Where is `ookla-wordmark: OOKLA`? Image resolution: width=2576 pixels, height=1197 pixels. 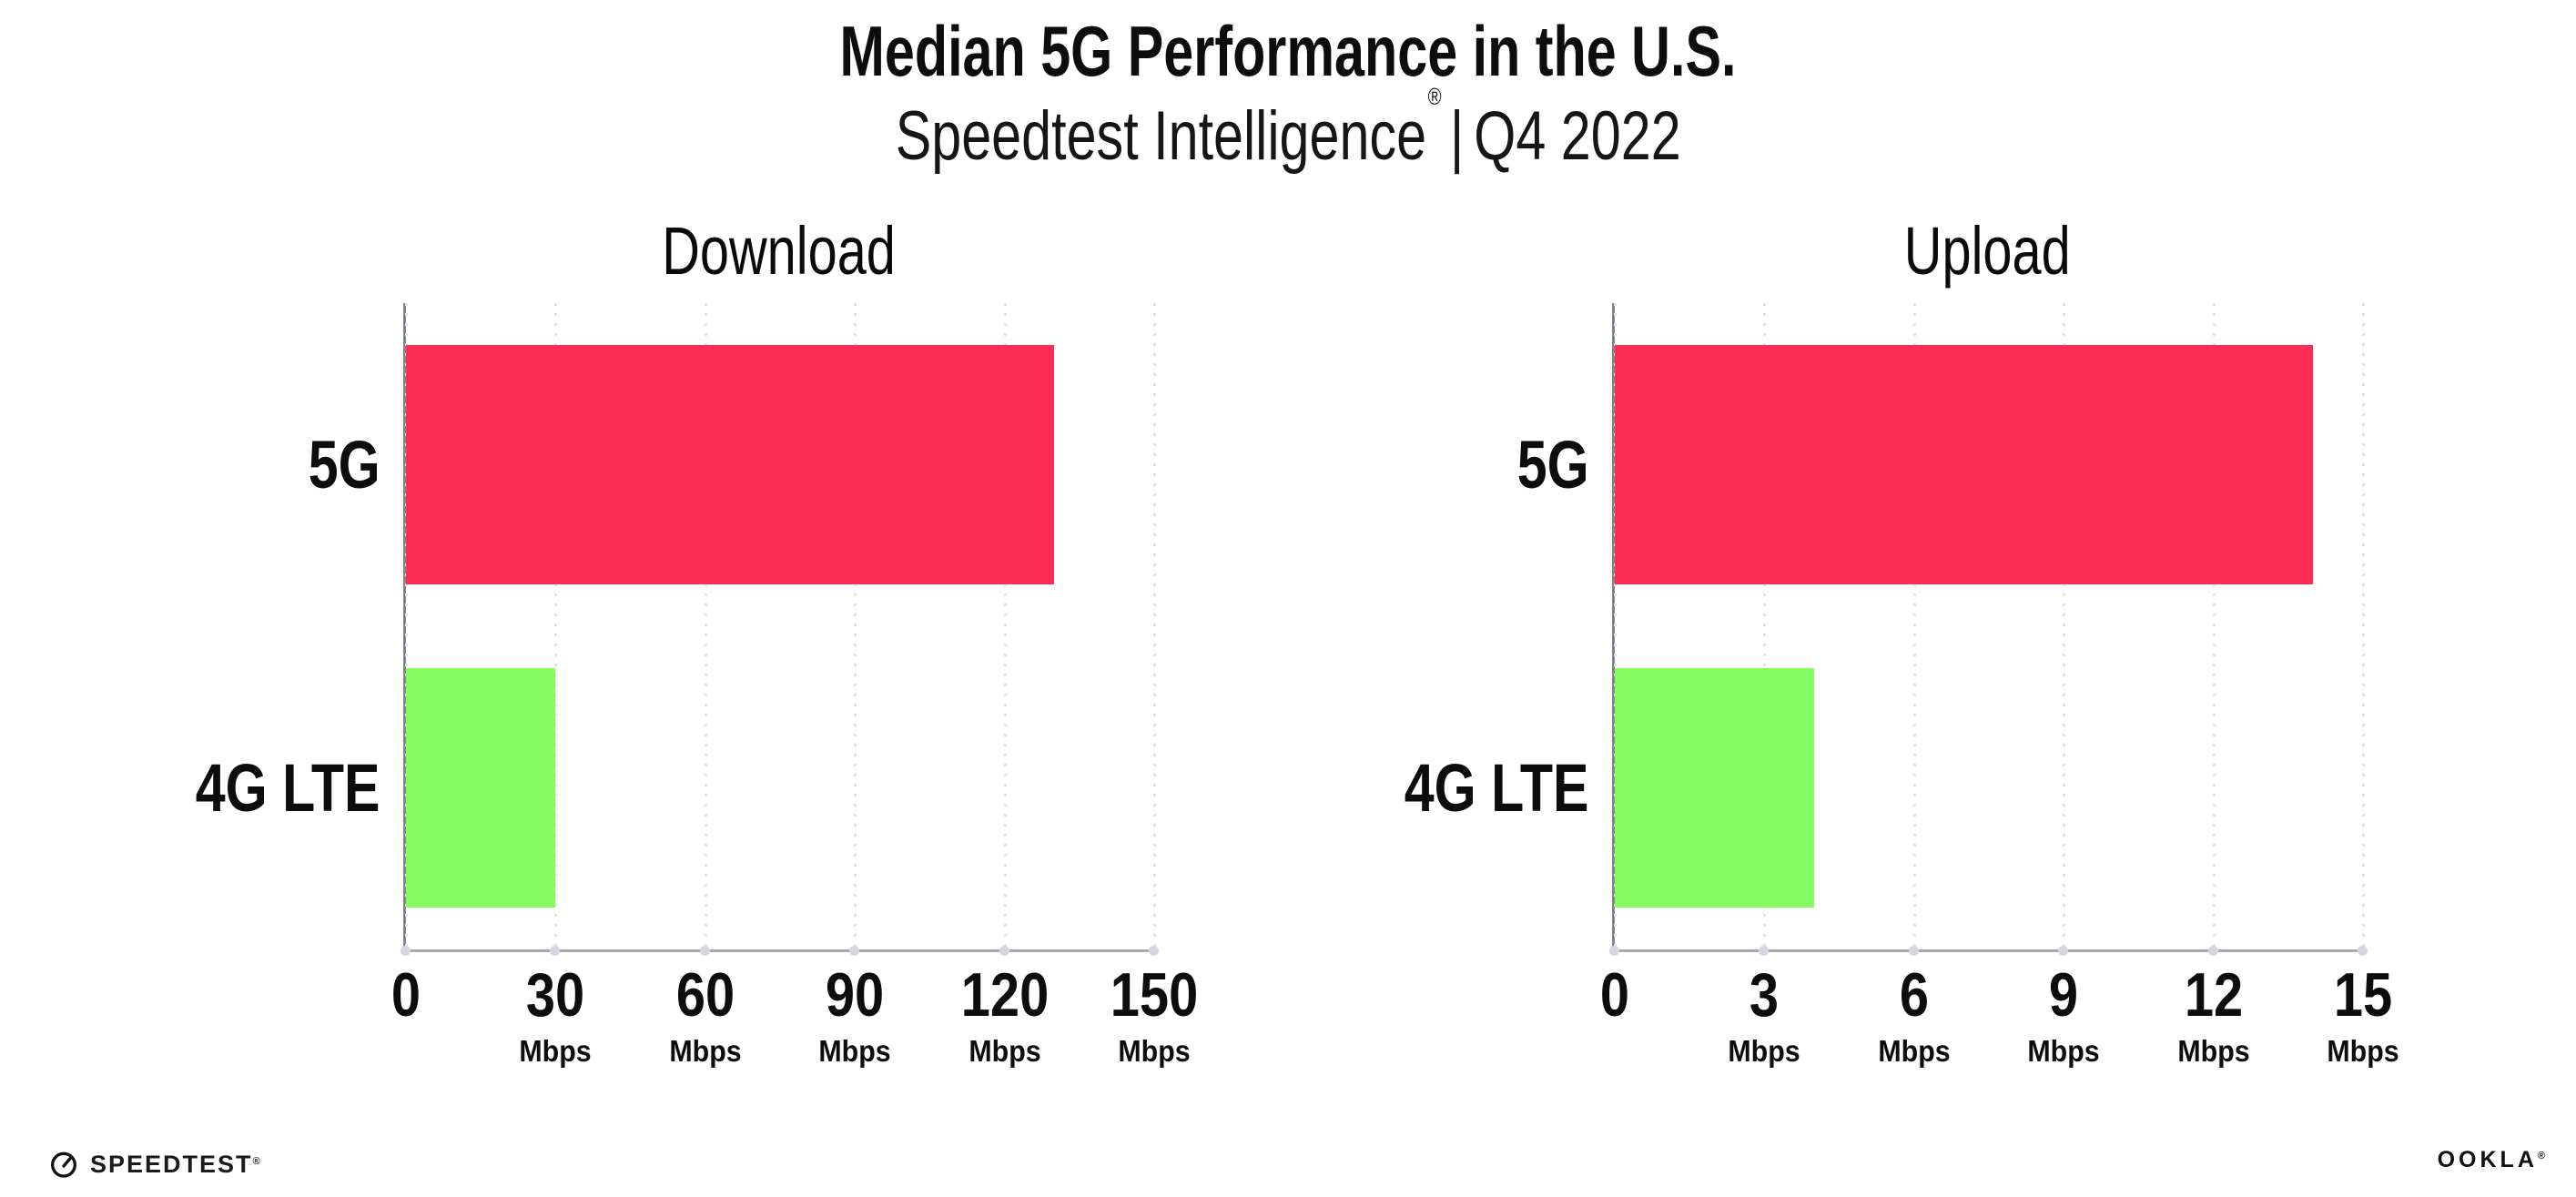
ookla-wordmark: OOKLA is located at coordinates (2487, 1159).